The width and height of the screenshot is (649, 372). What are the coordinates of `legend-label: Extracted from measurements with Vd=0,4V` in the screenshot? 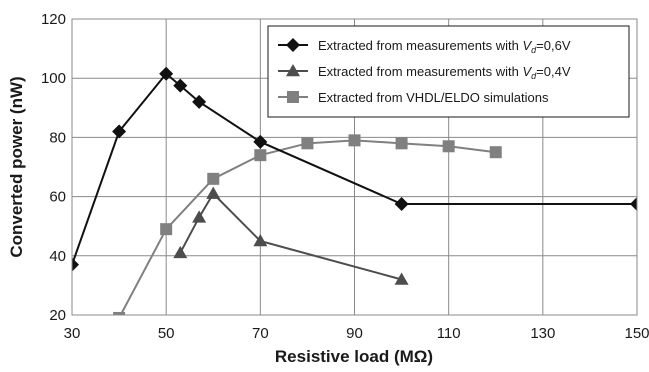 It's located at (444, 72).